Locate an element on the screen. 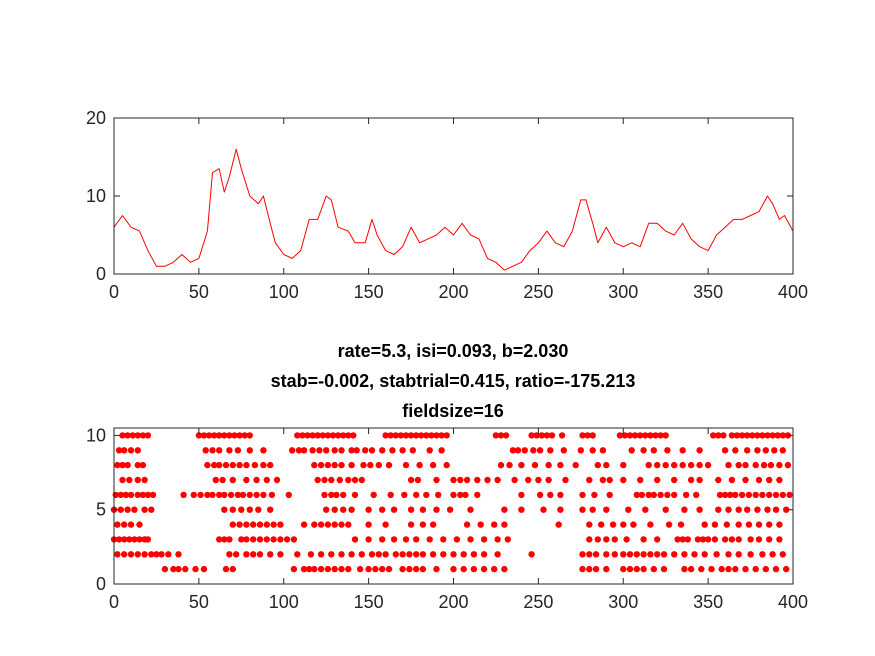  raster-chart-x-tick-label: 400 is located at coordinates (793, 602).